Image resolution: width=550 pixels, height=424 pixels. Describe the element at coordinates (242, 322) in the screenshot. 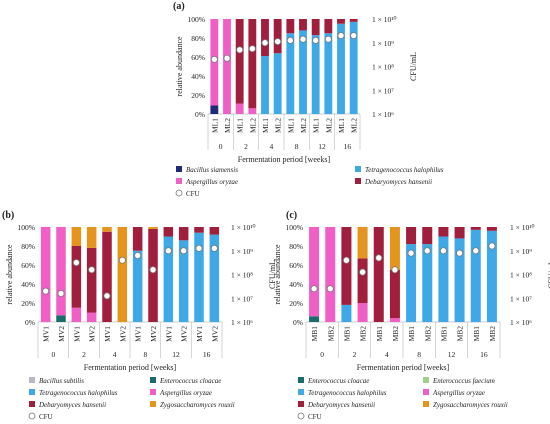

I see `y2-tick-label: 1 × 10⁶` at that location.